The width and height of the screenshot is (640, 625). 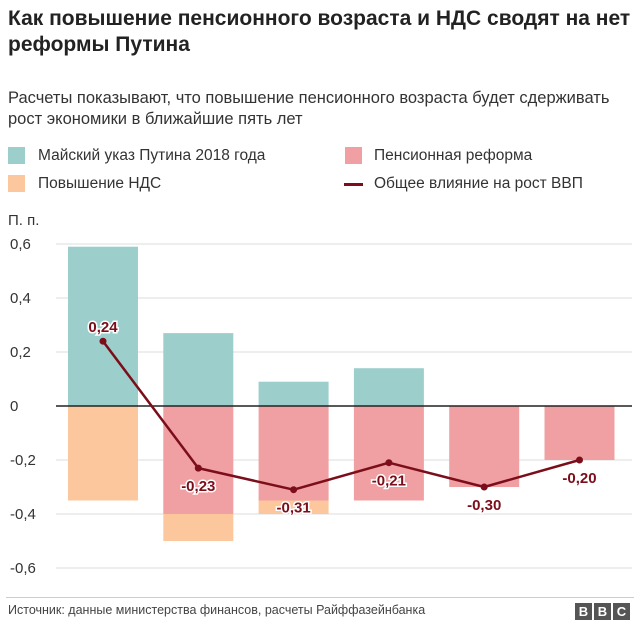 What do you see at coordinates (353, 155) in the screenshot?
I see `legend-swatch-pension` at bounding box center [353, 155].